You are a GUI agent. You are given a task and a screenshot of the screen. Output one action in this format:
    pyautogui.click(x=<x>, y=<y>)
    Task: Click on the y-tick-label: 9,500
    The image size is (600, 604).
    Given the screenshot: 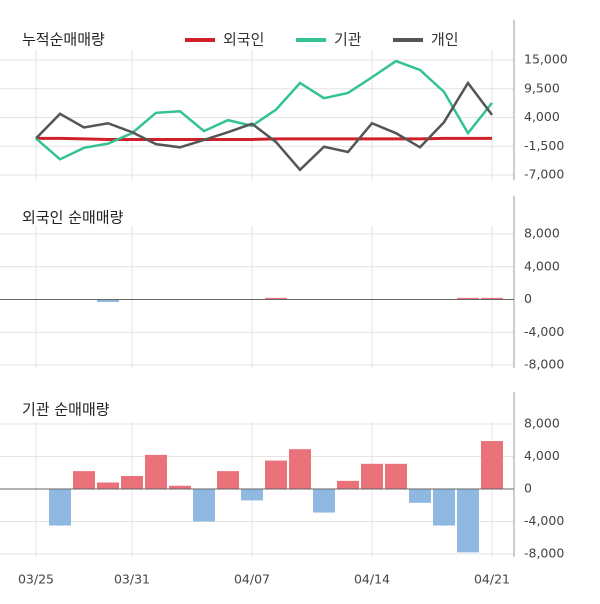 What is the action you would take?
    pyautogui.click(x=542, y=87)
    